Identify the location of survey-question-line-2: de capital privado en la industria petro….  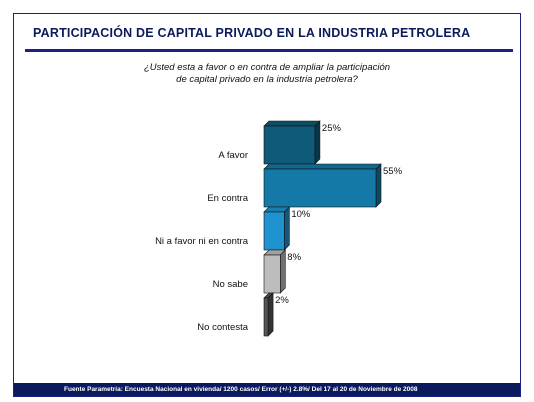
(267, 79).